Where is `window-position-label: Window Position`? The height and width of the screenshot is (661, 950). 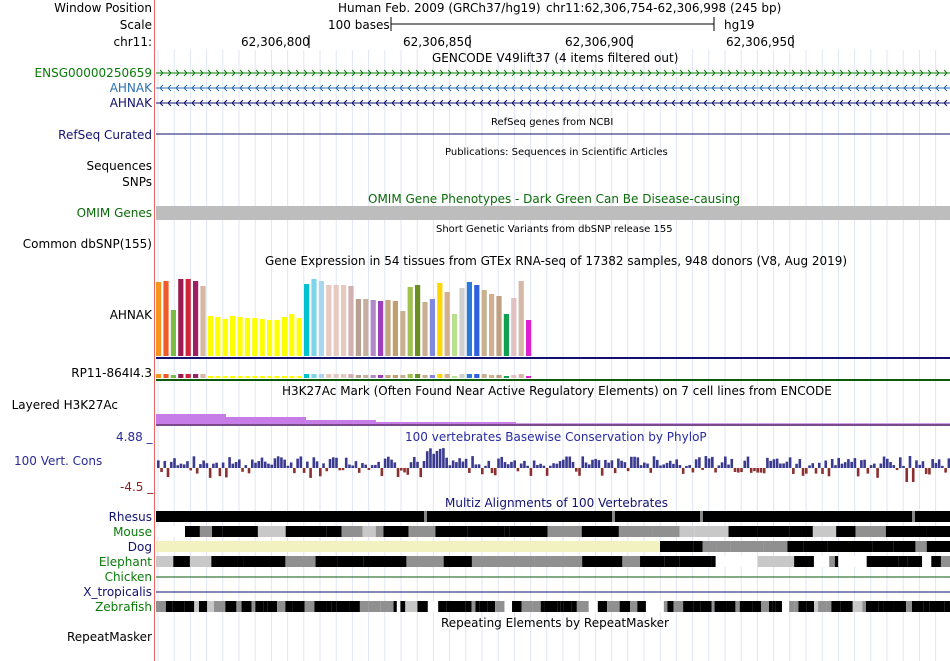 window-position-label: Window Position is located at coordinates (103, 8).